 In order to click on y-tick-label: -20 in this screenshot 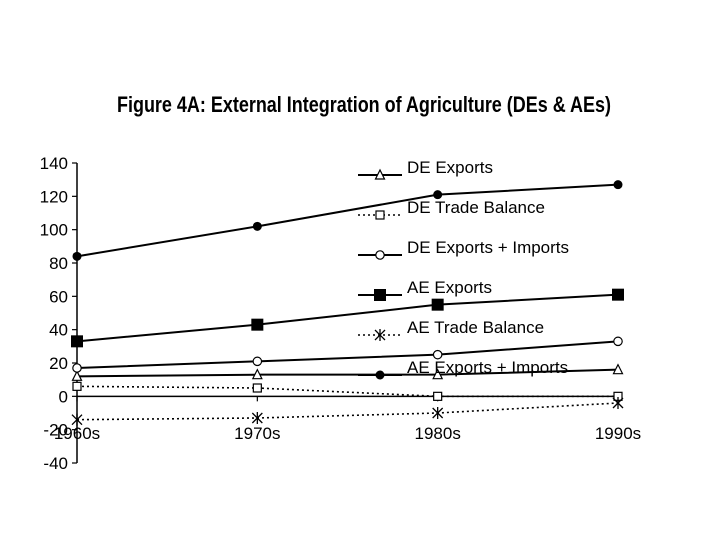, I will do `click(55, 430)`.